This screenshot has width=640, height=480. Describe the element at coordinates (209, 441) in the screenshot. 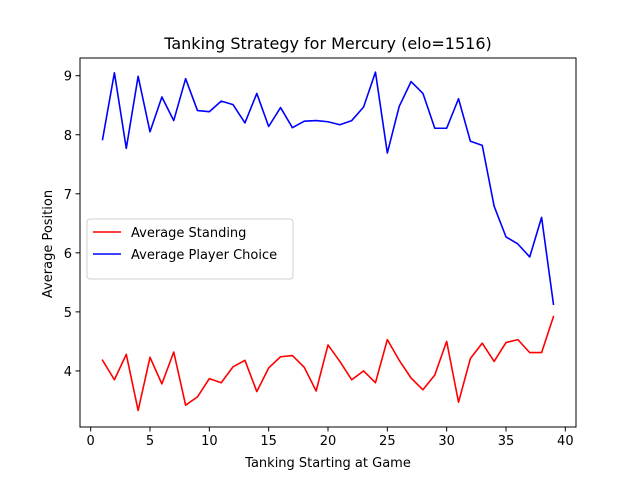

I see `x-tick-label: 10` at that location.